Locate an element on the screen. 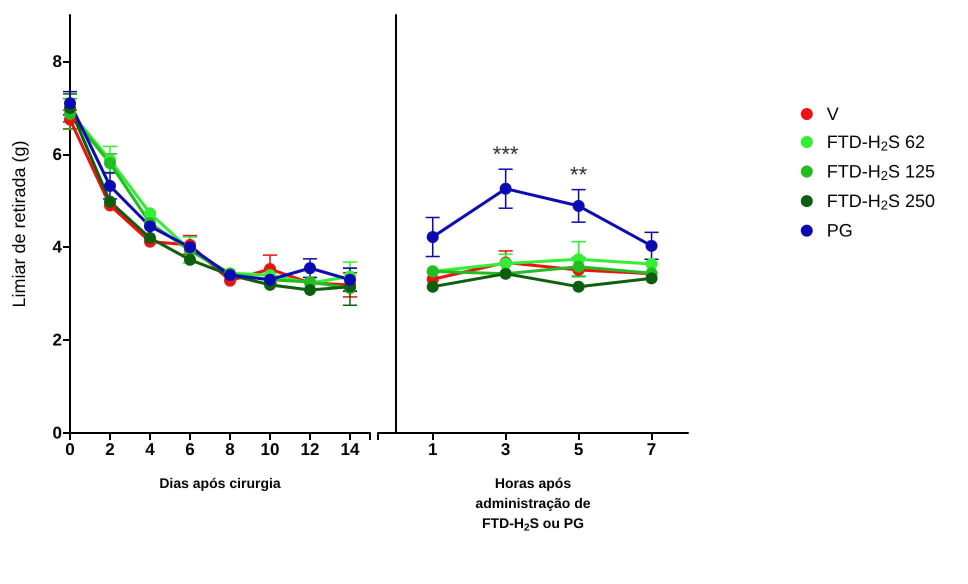 The image size is (968, 584). x-tick-label: 12 is located at coordinates (310, 449).